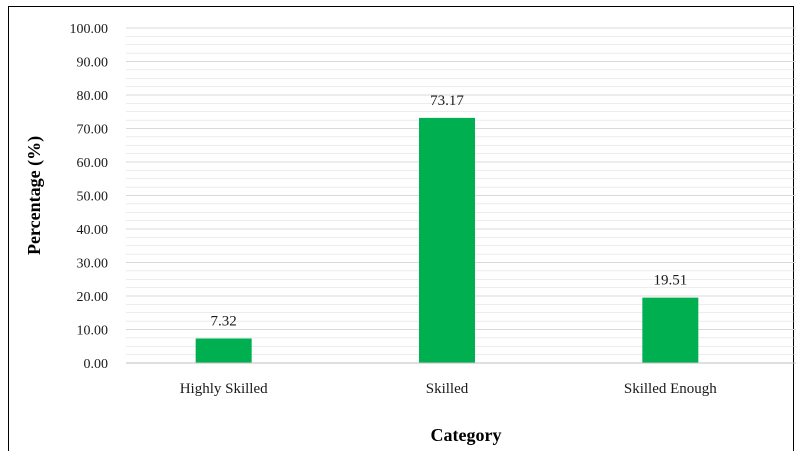 The image size is (800, 451). Describe the element at coordinates (93, 96) in the screenshot. I see `y-tick-label: 80.00` at that location.